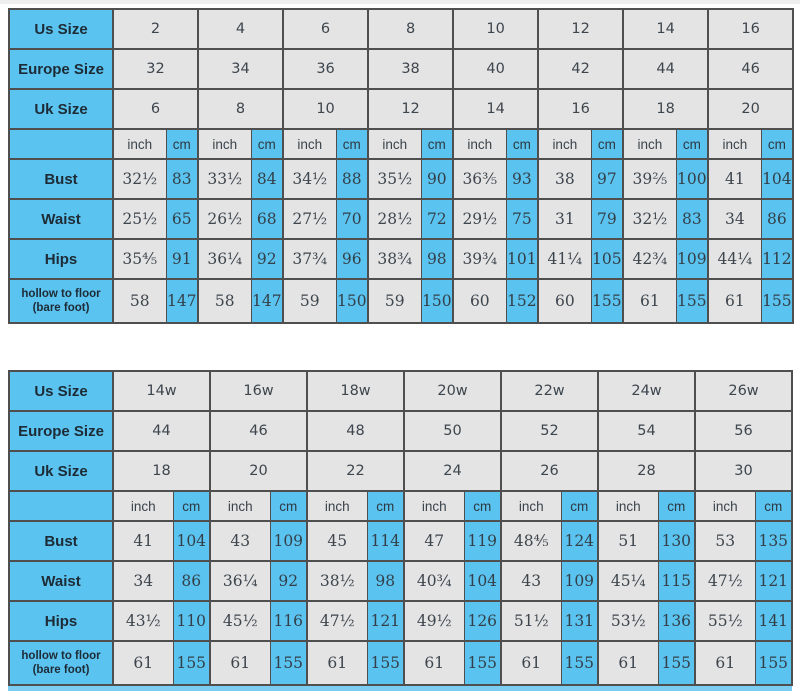  What do you see at coordinates (452, 471) in the screenshot?
I see `size-value-cell: 24` at bounding box center [452, 471].